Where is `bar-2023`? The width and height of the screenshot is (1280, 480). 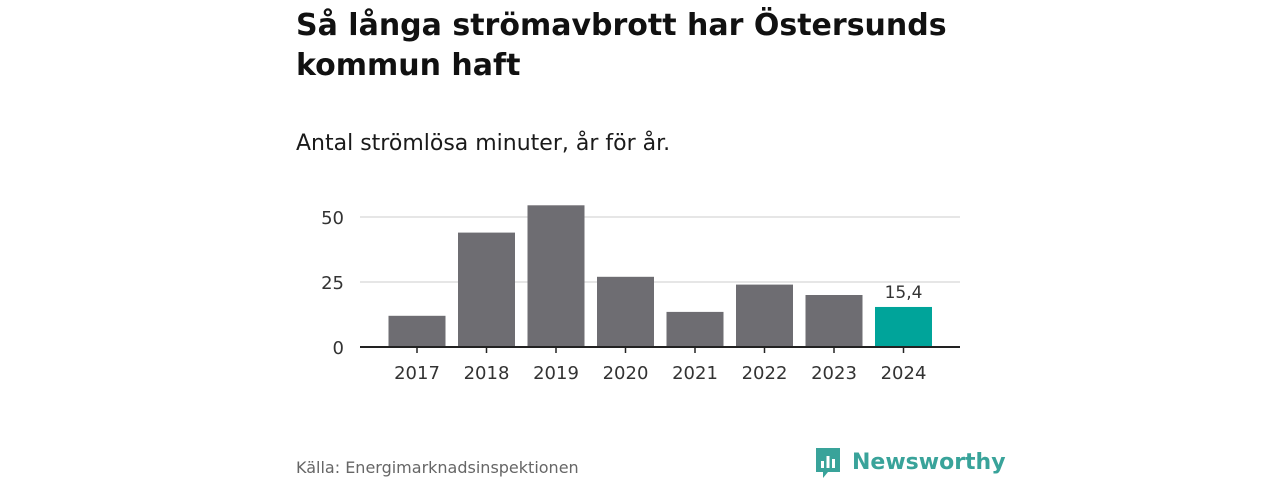
bar-2023 is located at coordinates (834, 321).